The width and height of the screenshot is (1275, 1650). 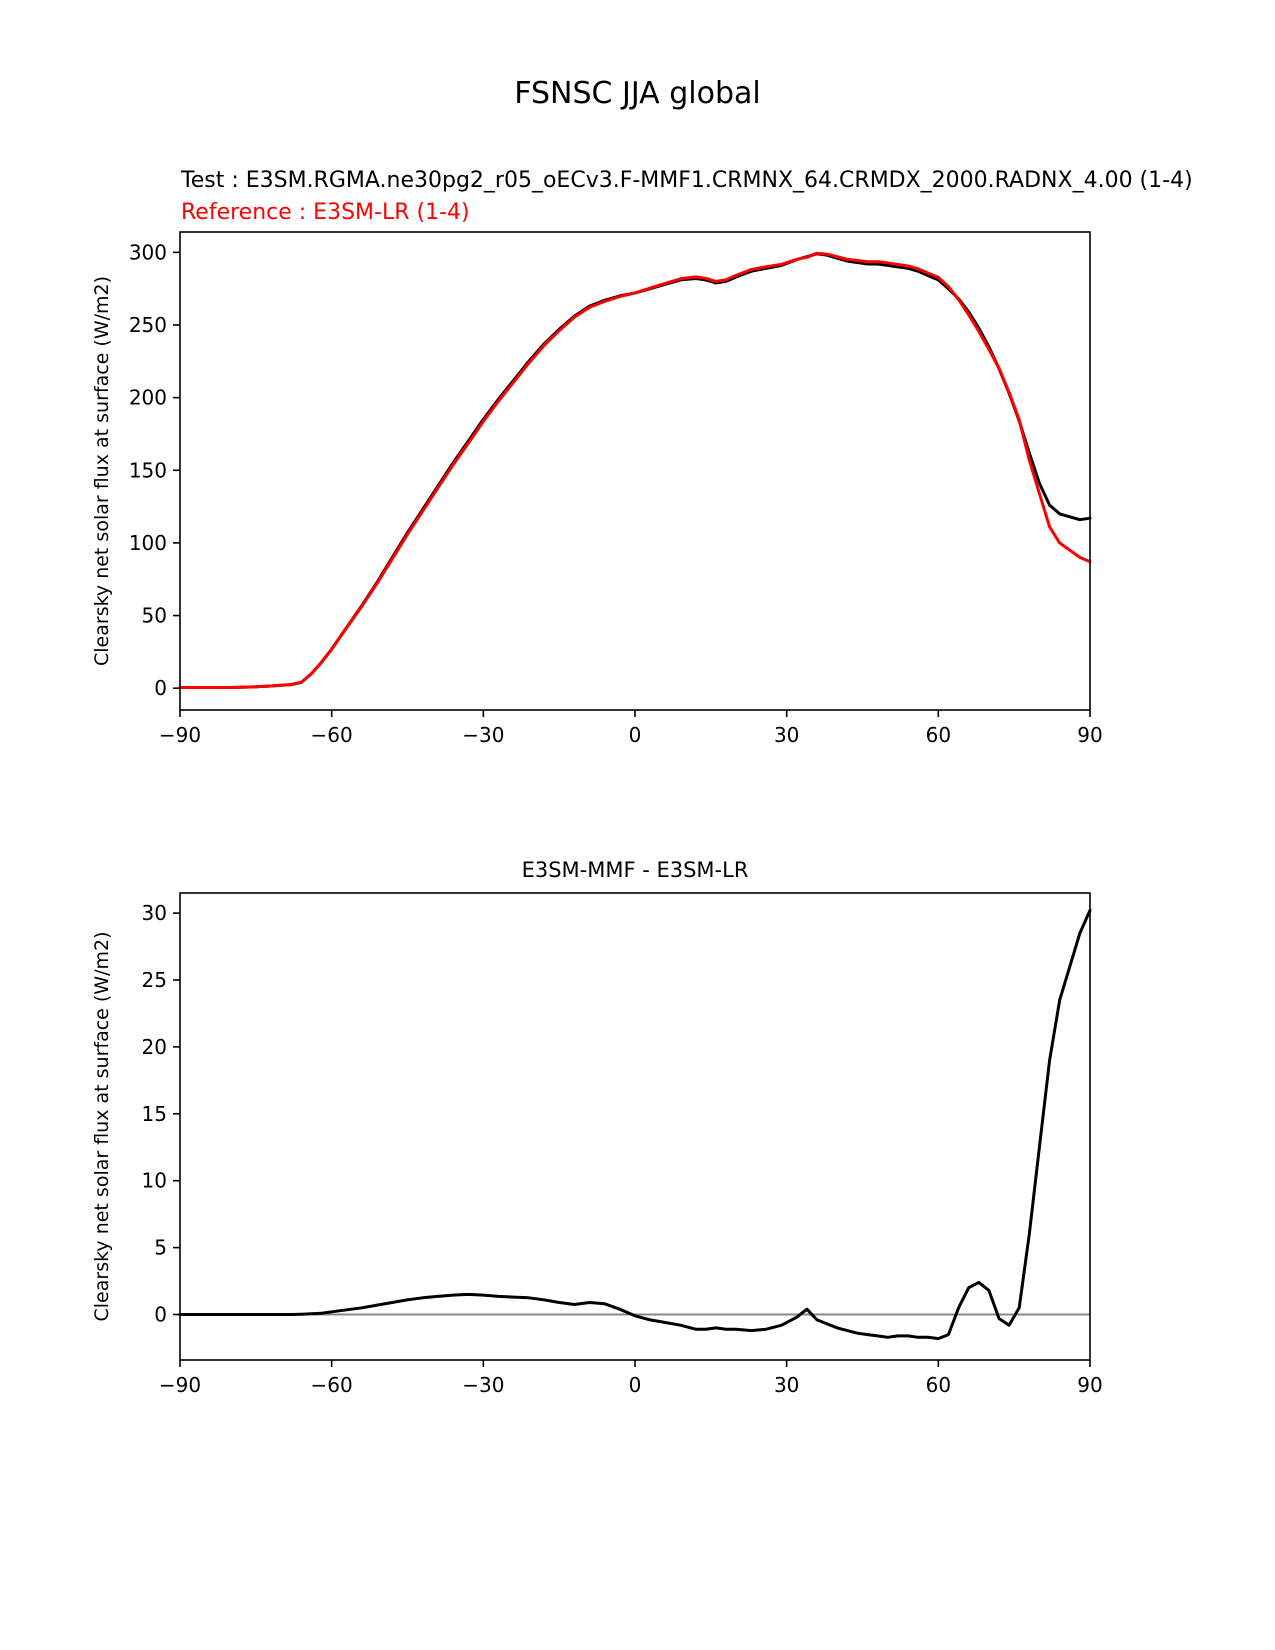 What do you see at coordinates (154, 616) in the screenshot?
I see `y-tick-label: 50` at bounding box center [154, 616].